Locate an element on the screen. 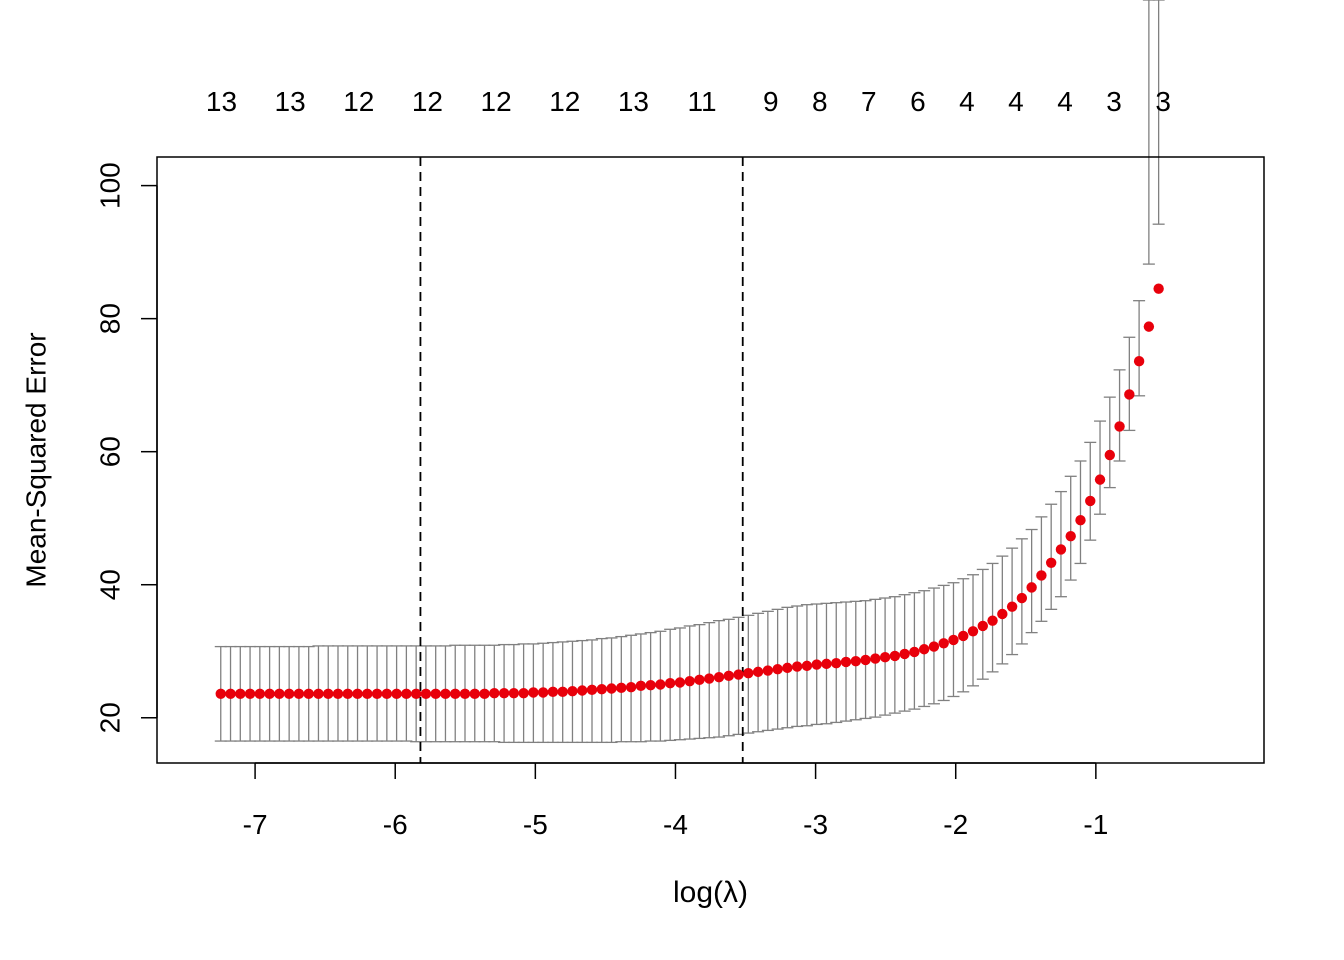  y-tick-label: 60 is located at coordinates (110, 451).